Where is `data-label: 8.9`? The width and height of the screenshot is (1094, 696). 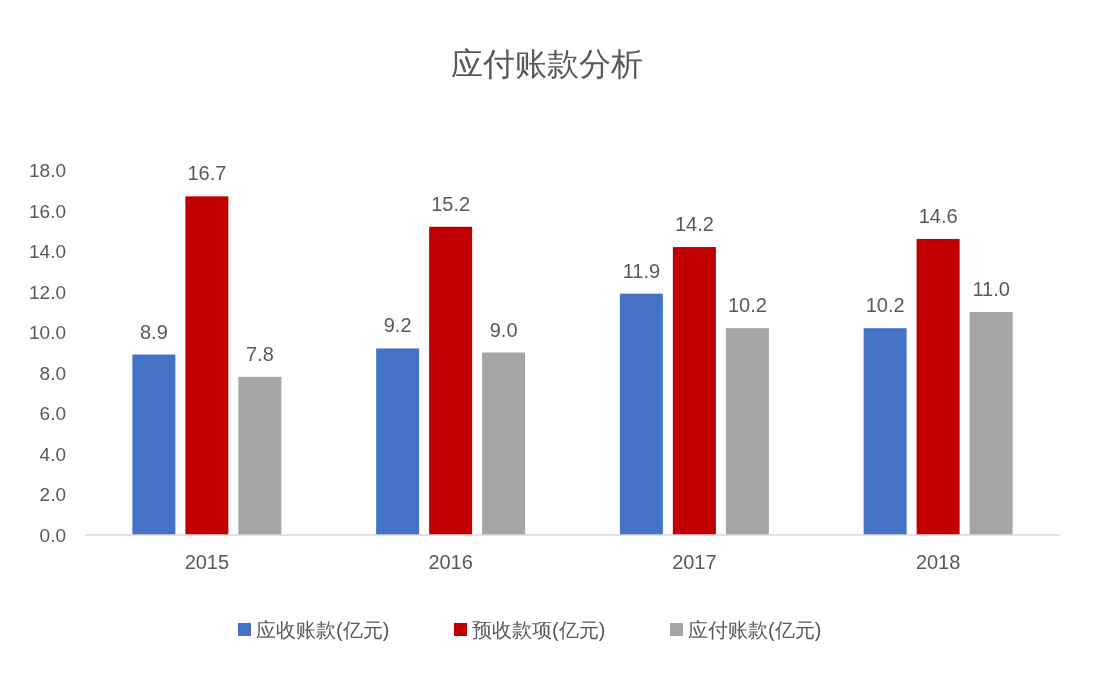 data-label: 8.9 is located at coordinates (153, 331).